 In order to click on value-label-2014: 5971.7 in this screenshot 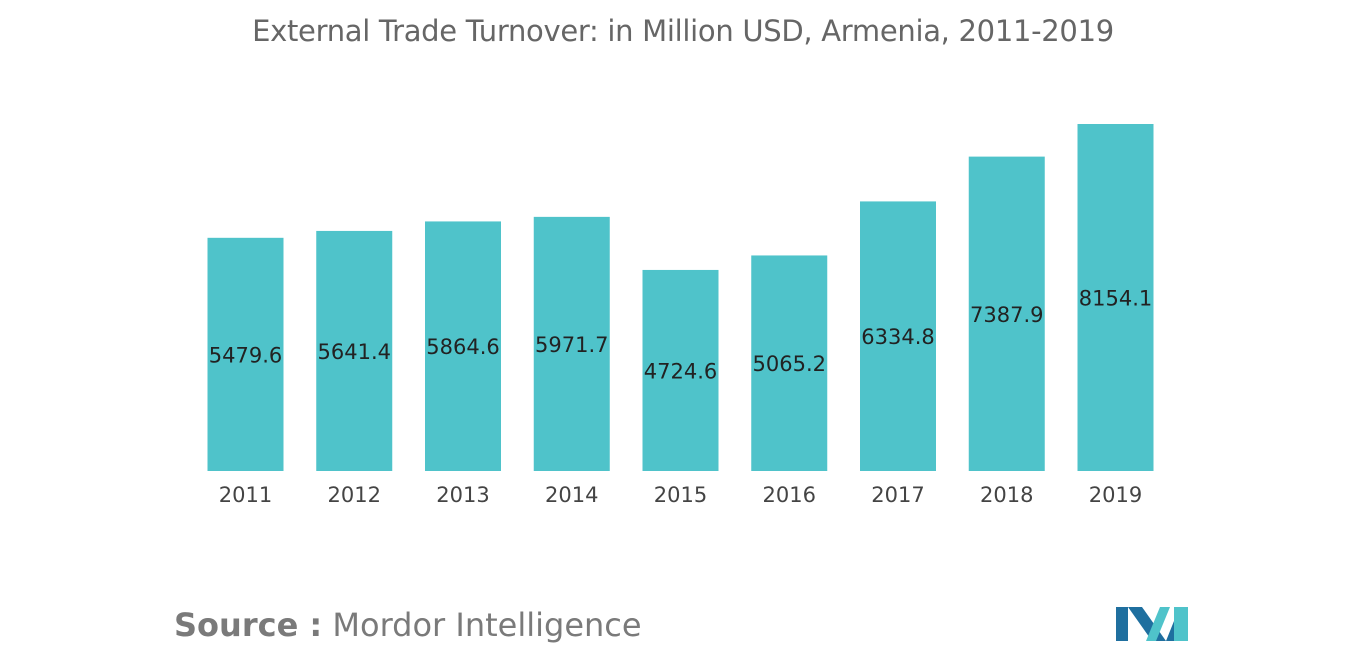, I will do `click(571, 345)`.